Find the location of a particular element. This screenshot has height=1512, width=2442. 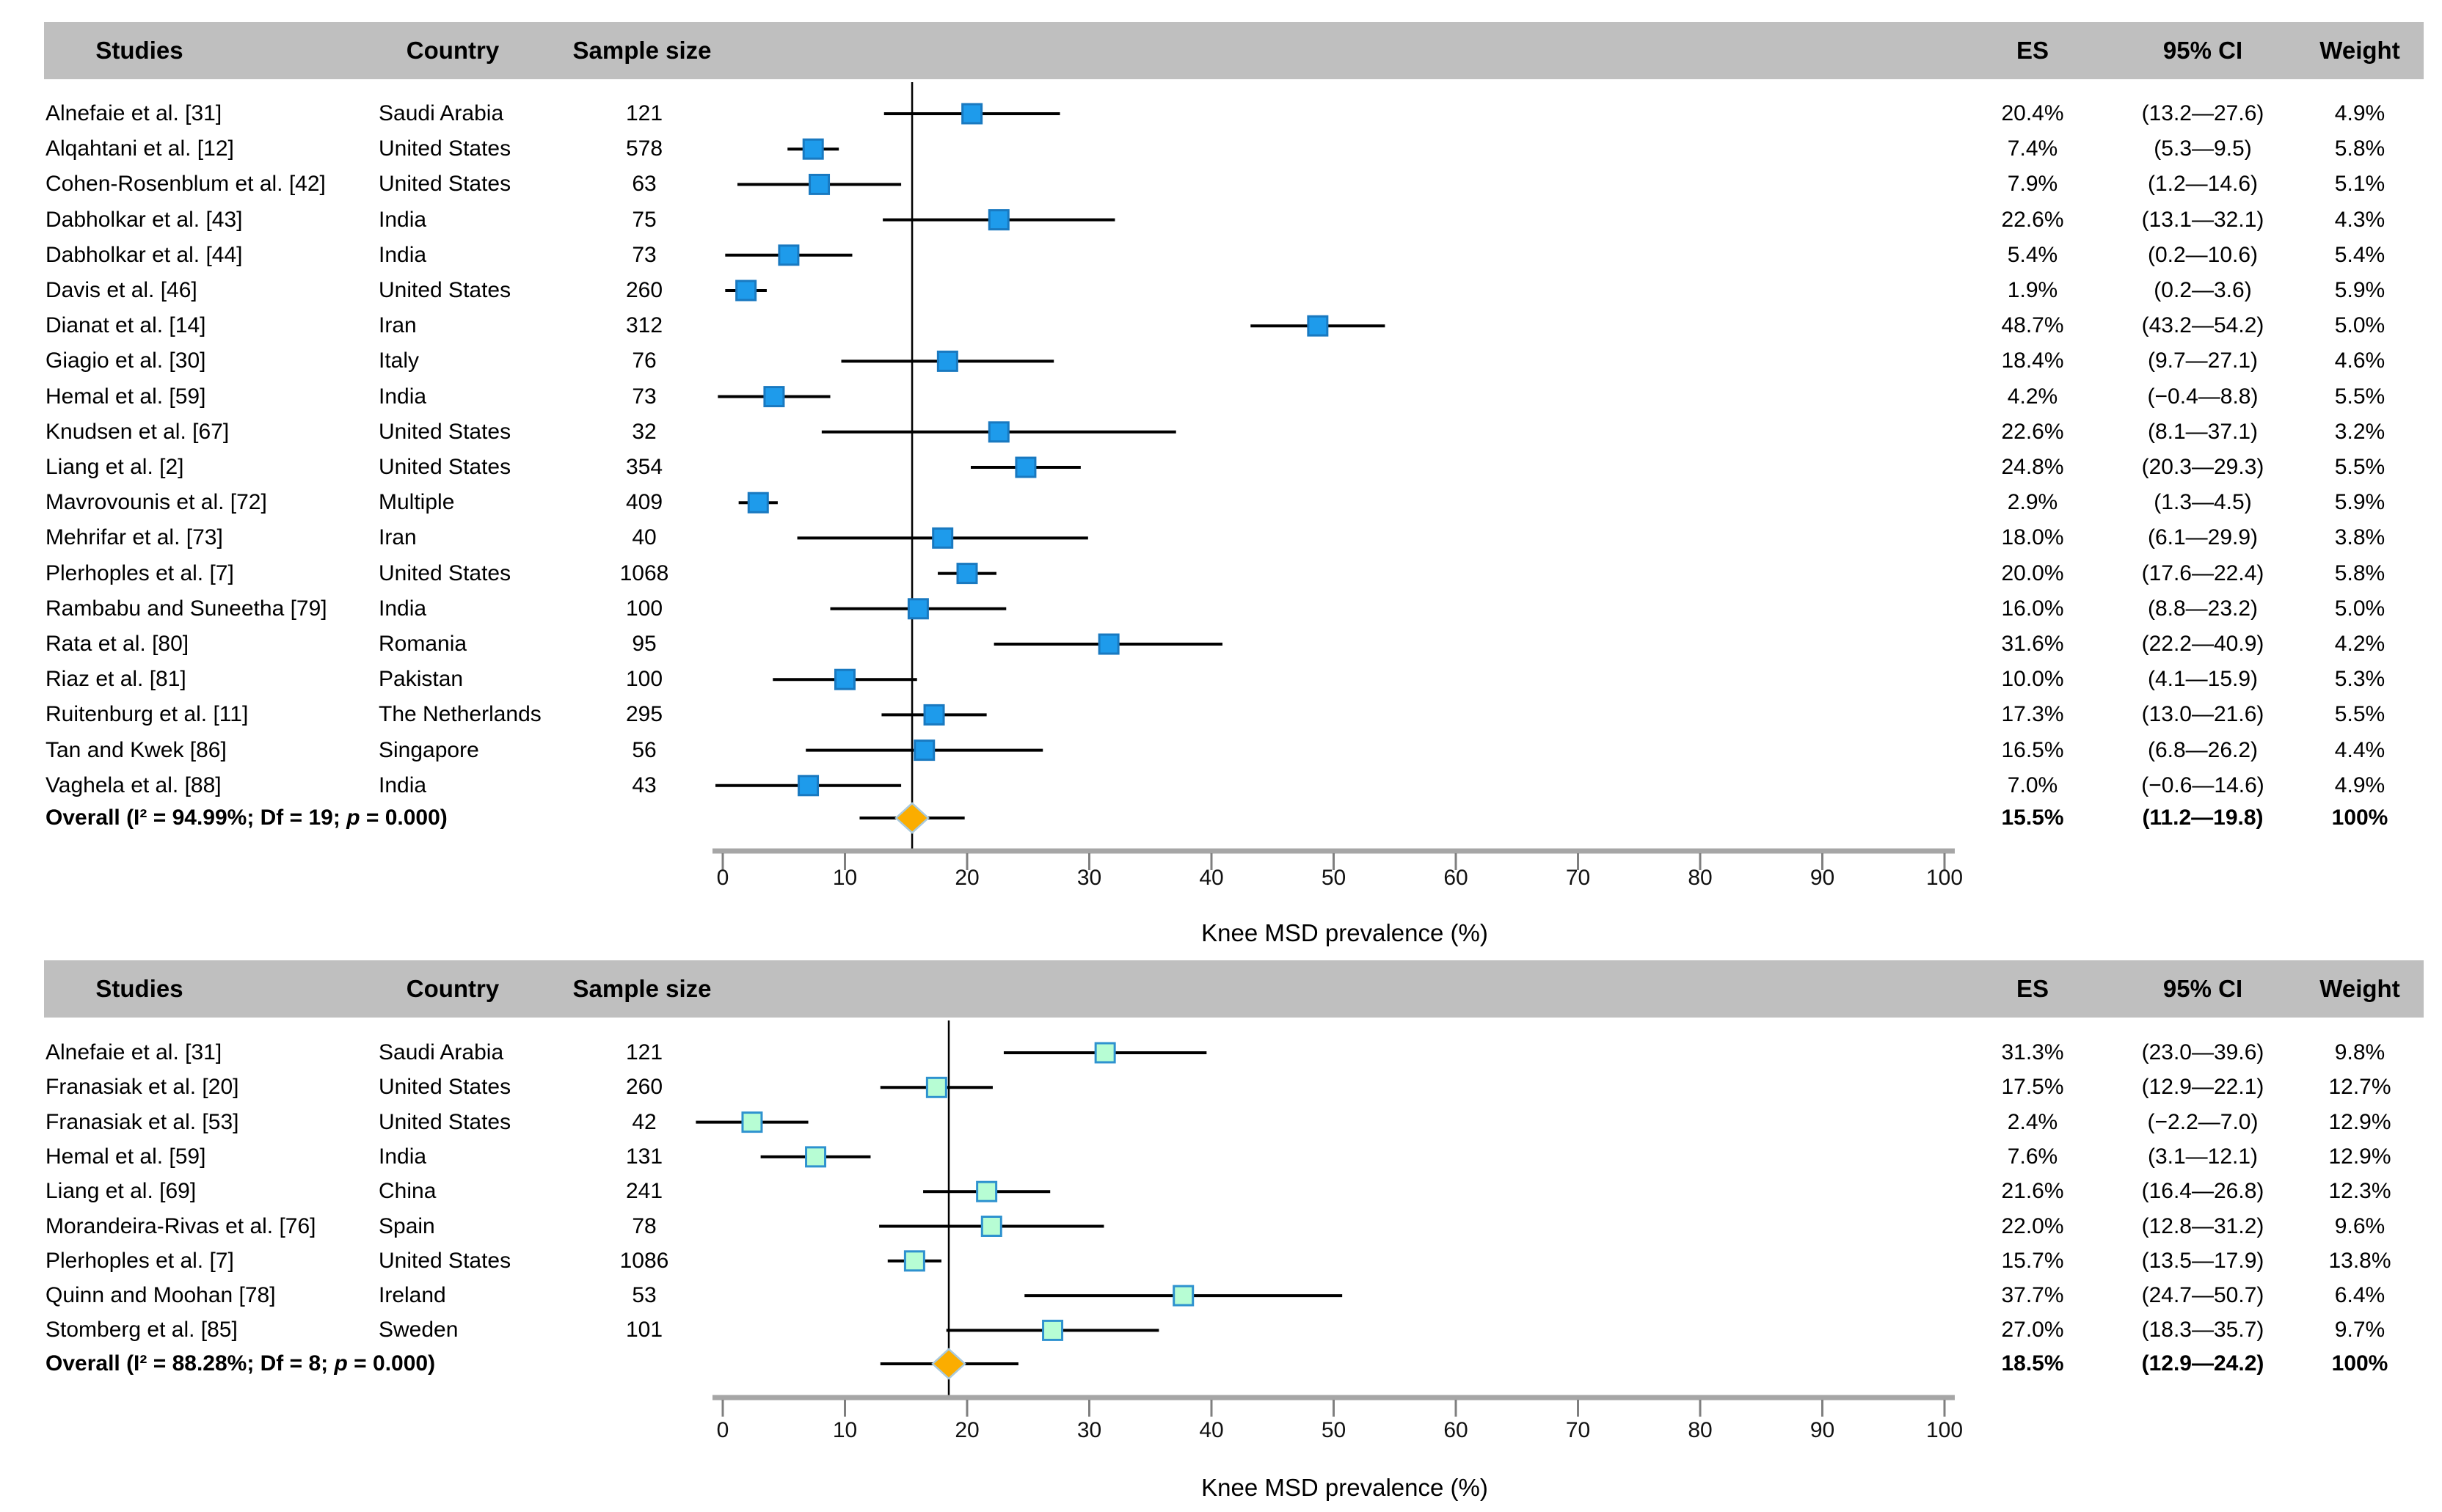

weight-value: 5.9% is located at coordinates (2359, 290).